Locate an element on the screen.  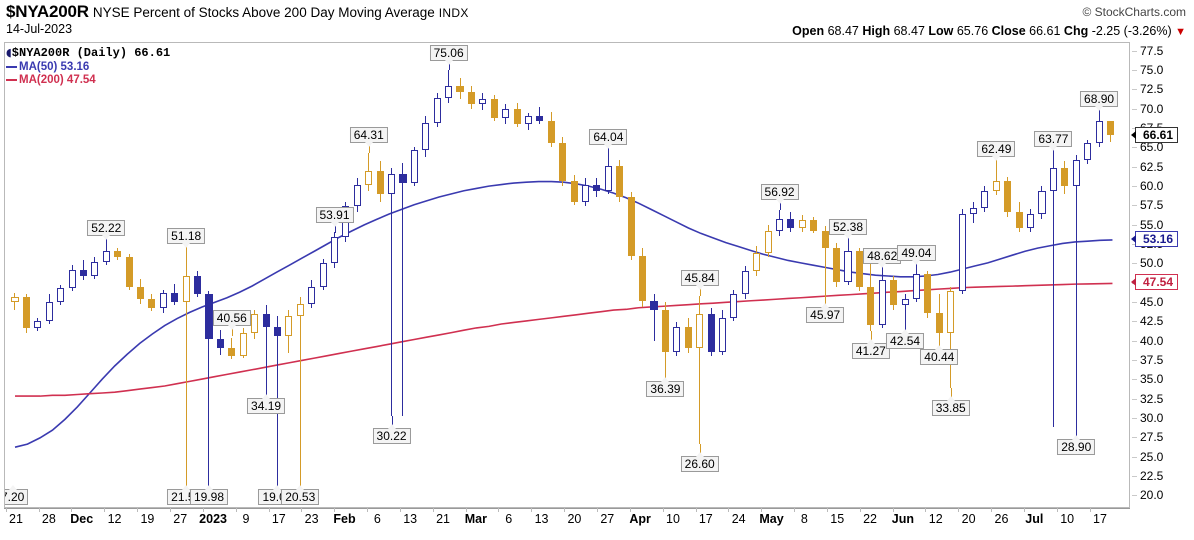
x-axis-tick-label: Mar is located at coordinates (475, 519).